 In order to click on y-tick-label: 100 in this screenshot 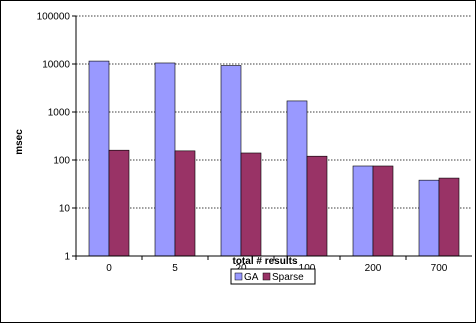, I will do `click(61, 161)`.